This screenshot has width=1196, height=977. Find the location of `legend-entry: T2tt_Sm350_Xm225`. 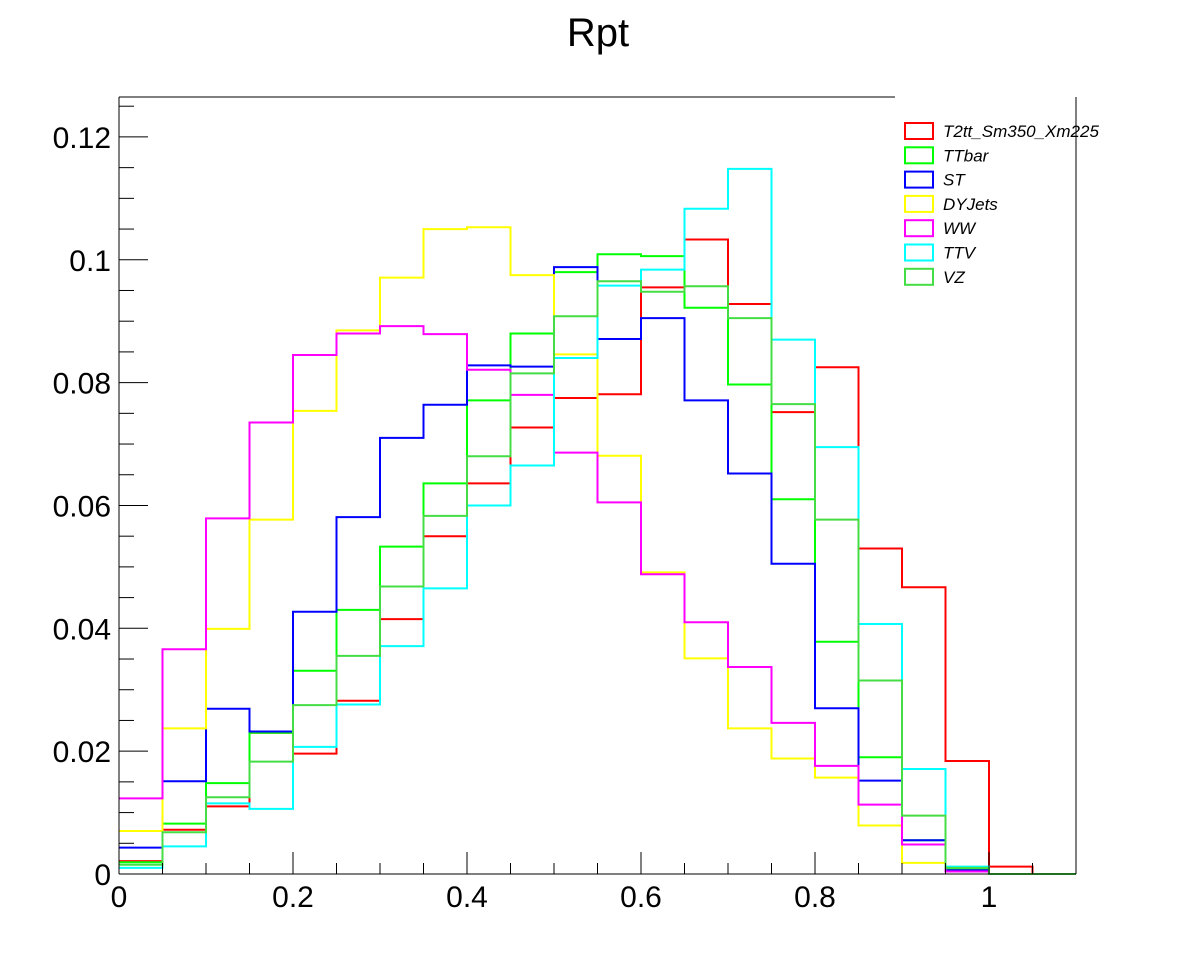

legend-entry: T2tt_Sm350_Xm225 is located at coordinates (1001, 131).